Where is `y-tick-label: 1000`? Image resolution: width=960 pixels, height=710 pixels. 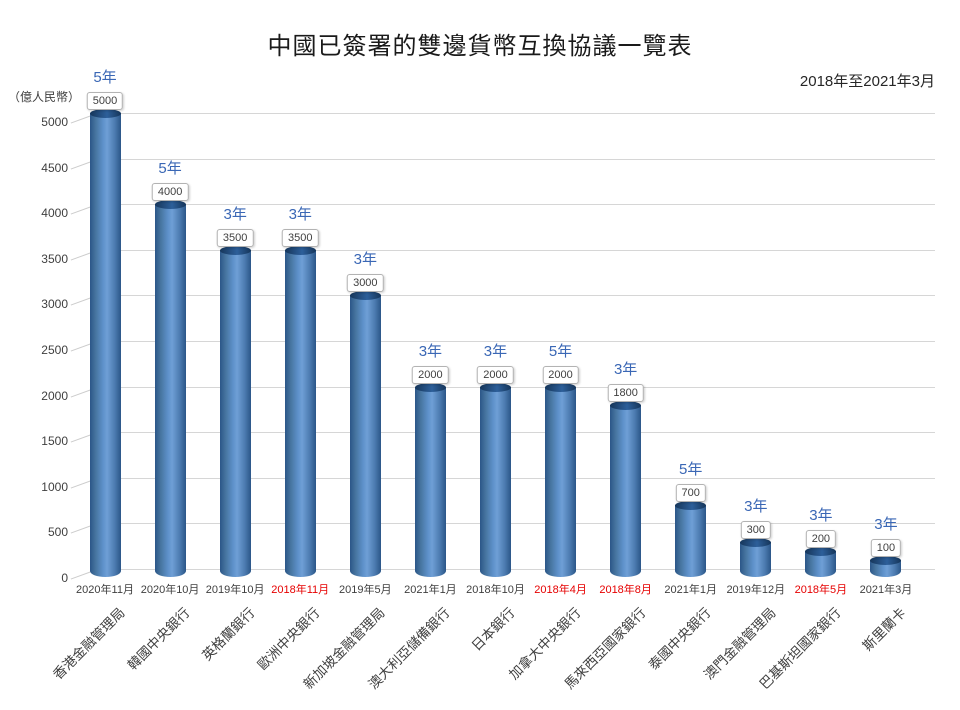 y-tick-label: 1000 is located at coordinates (54, 486).